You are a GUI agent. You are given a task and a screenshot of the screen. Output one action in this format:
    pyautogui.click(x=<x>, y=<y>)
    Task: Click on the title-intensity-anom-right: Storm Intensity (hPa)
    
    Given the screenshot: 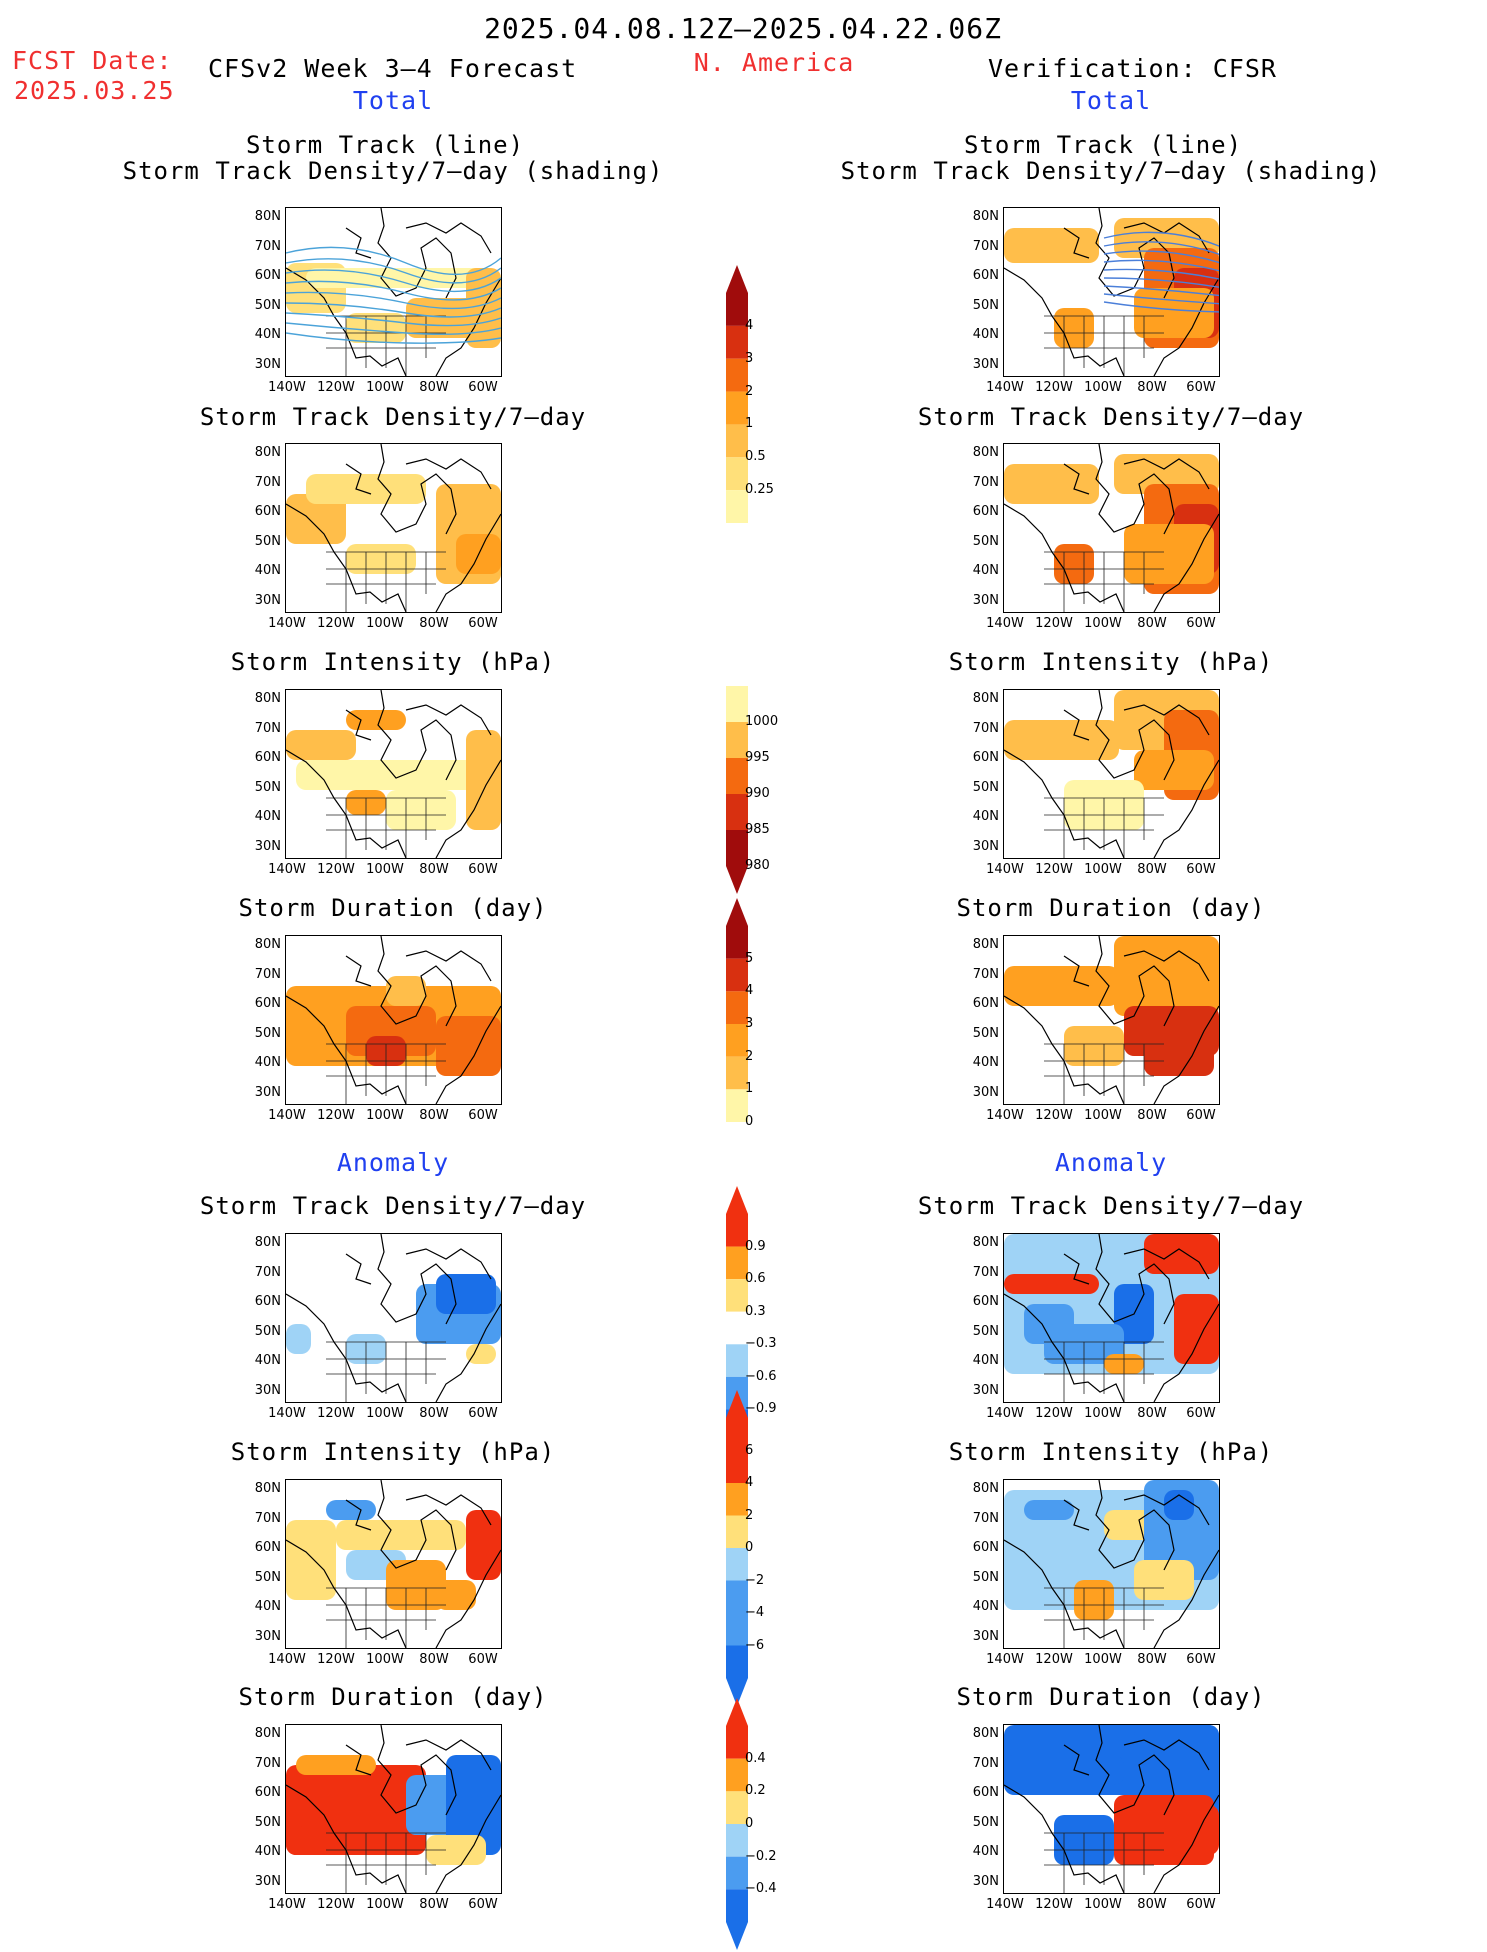 What is the action you would take?
    pyautogui.click(x=1111, y=1452)
    